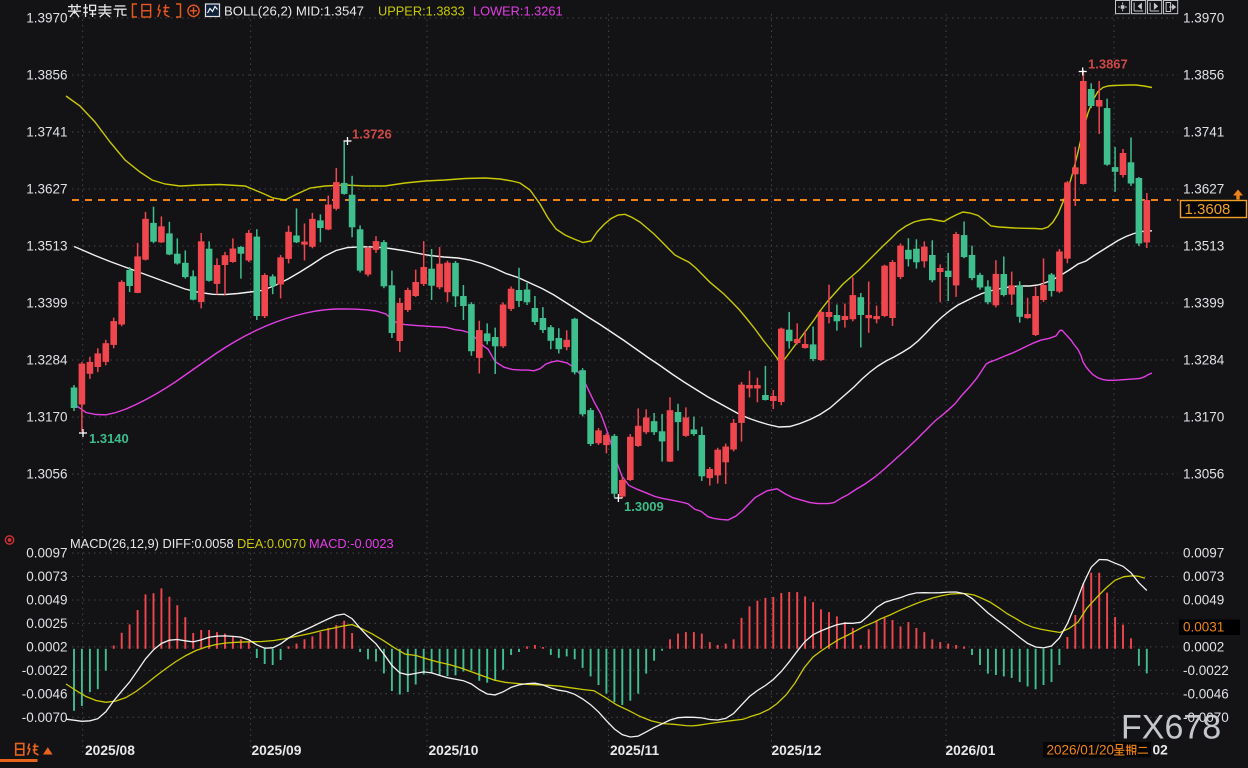  What do you see at coordinates (1081, 750) in the screenshot?
I see `svg-text: 2026/01/20` at bounding box center [1081, 750].